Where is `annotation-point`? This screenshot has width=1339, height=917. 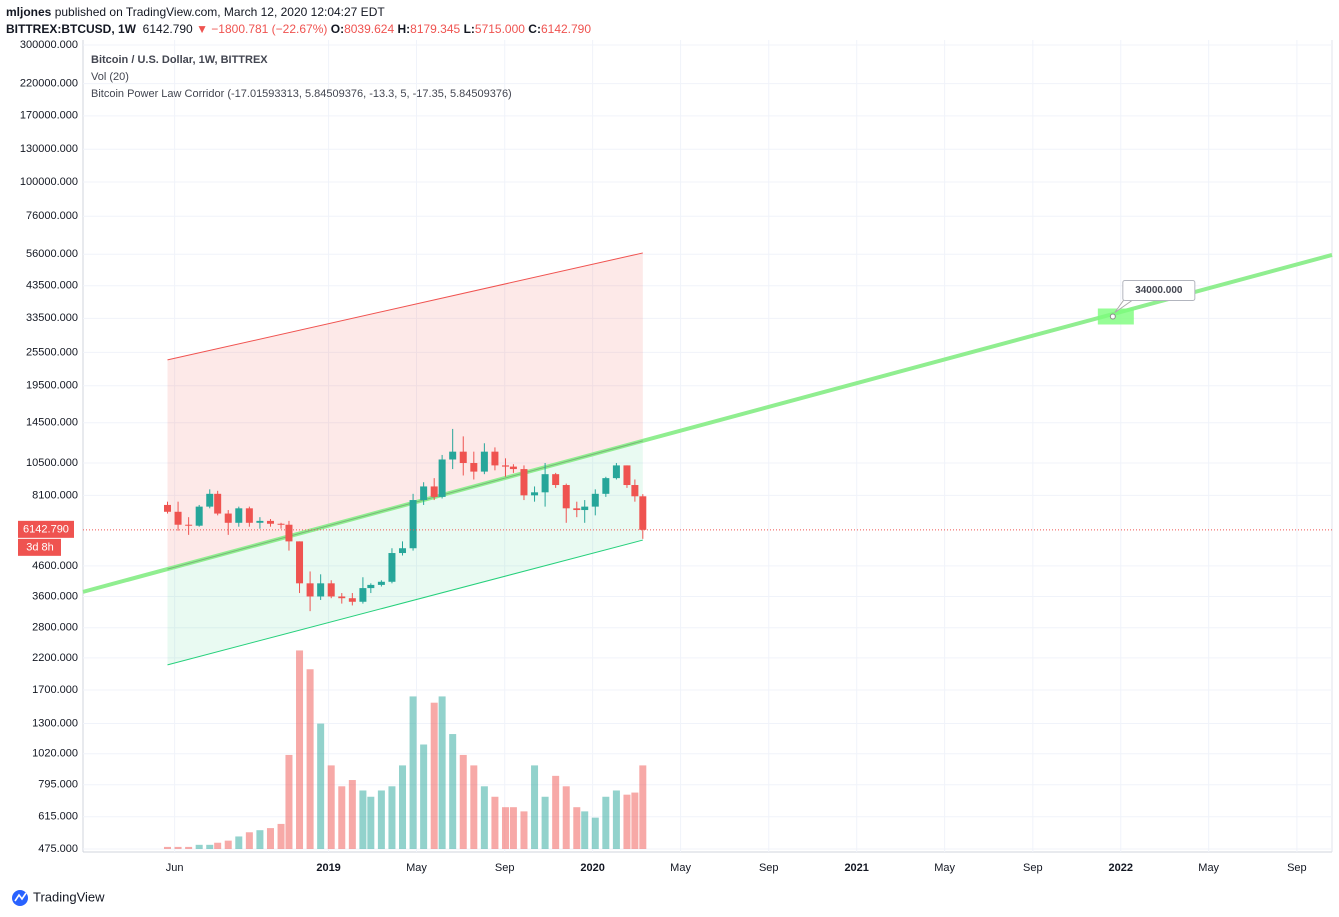
annotation-point is located at coordinates (1112, 316).